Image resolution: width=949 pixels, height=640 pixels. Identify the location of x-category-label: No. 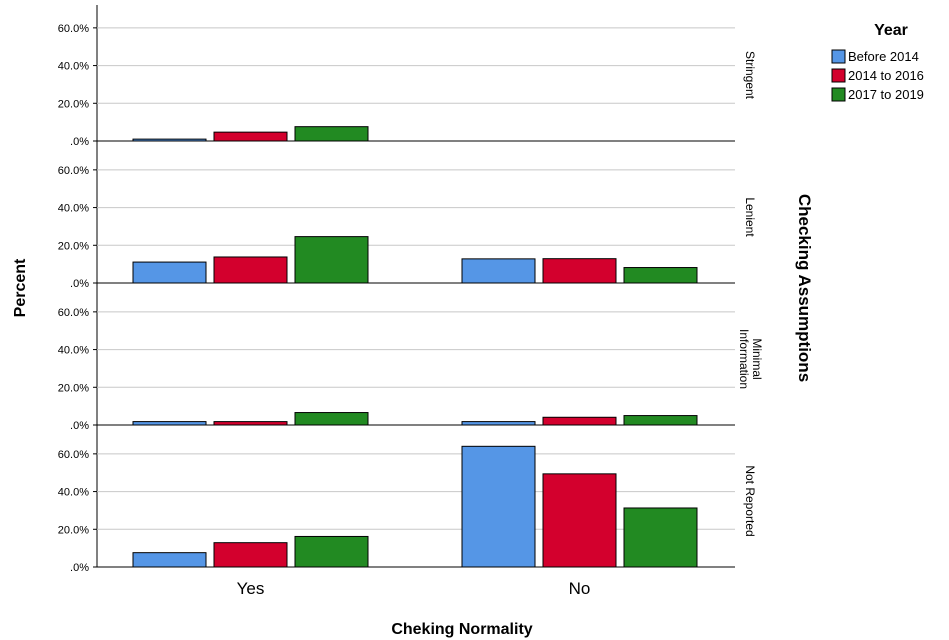
(580, 588).